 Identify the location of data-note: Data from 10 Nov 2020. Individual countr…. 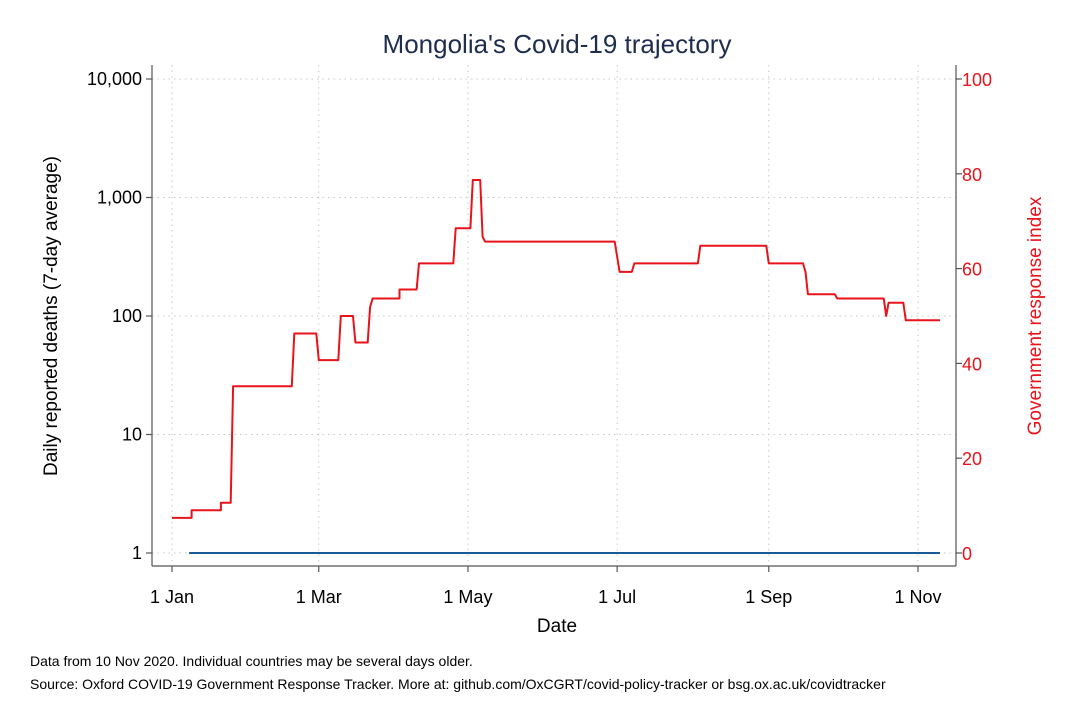
(251, 661).